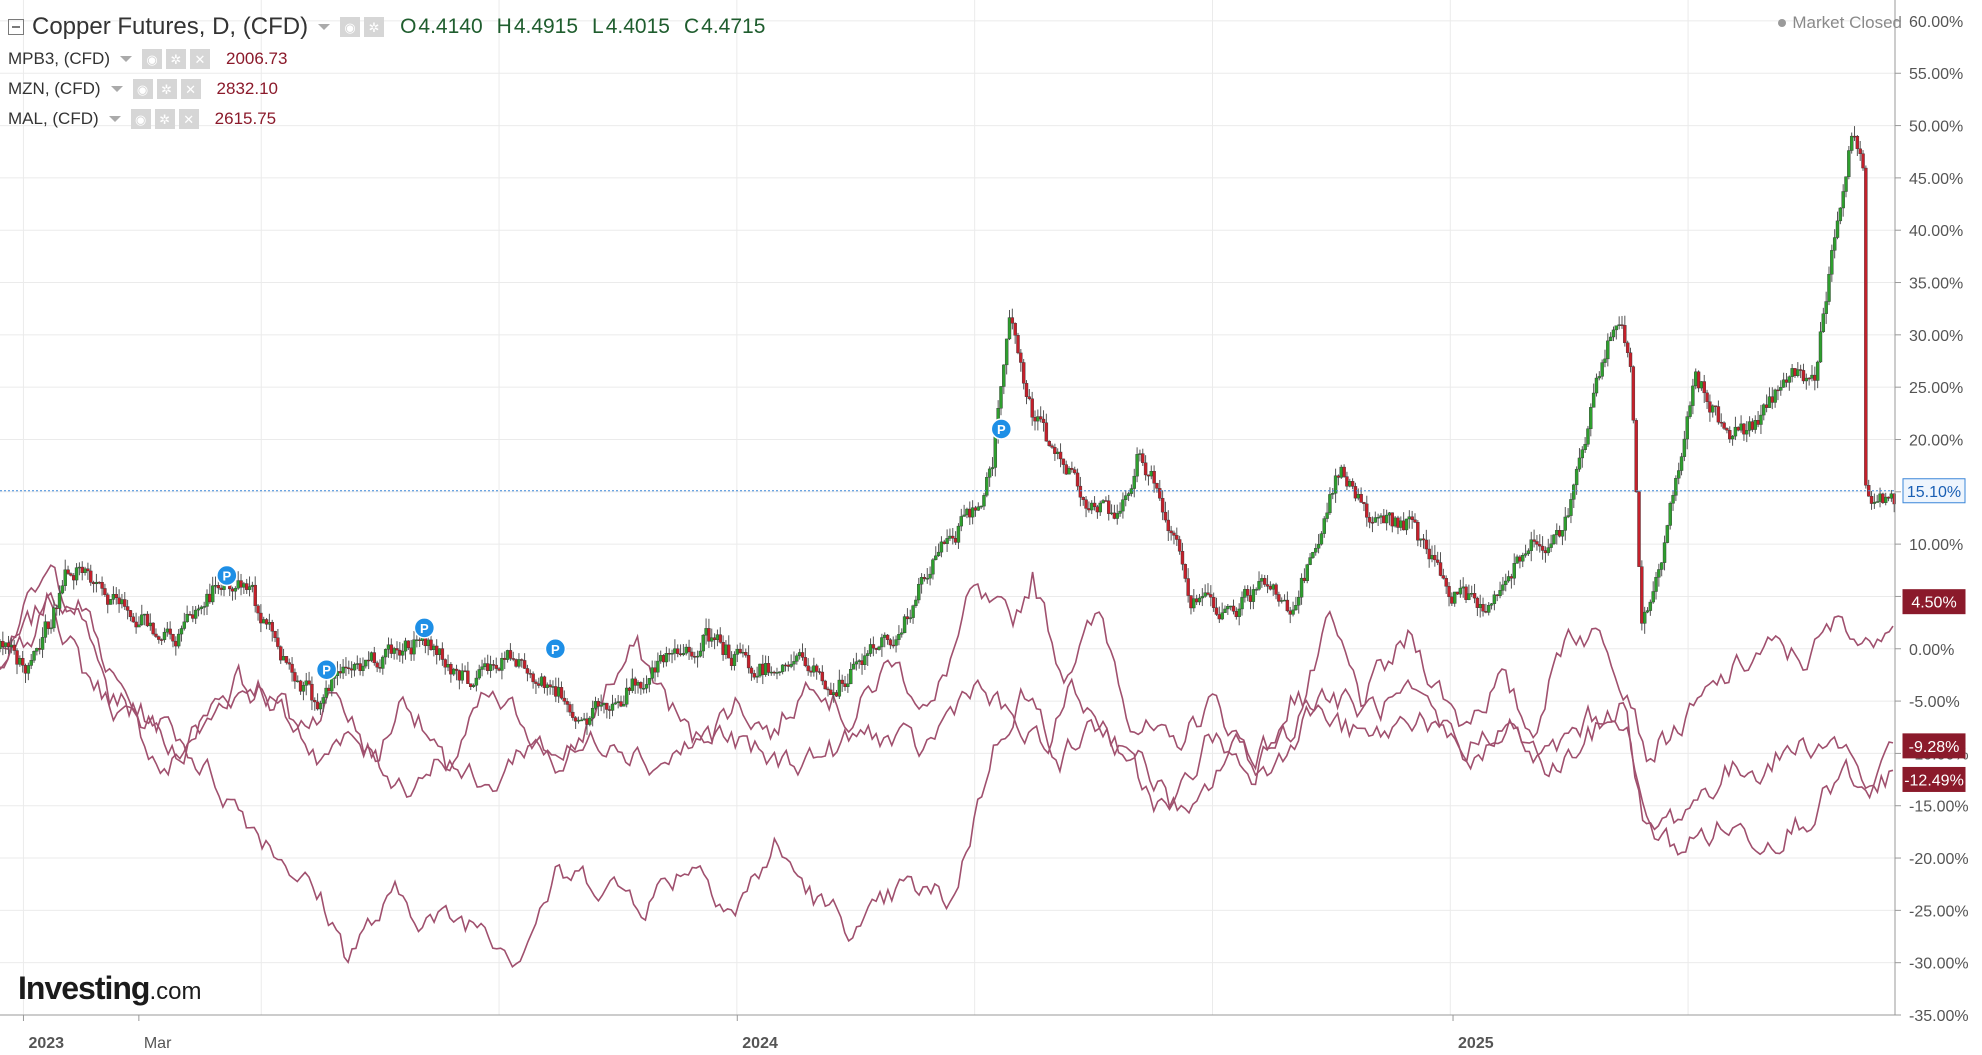 This screenshot has width=1982, height=1055. I want to click on compare-symbol-label: MAL, (CFD), so click(53, 118).